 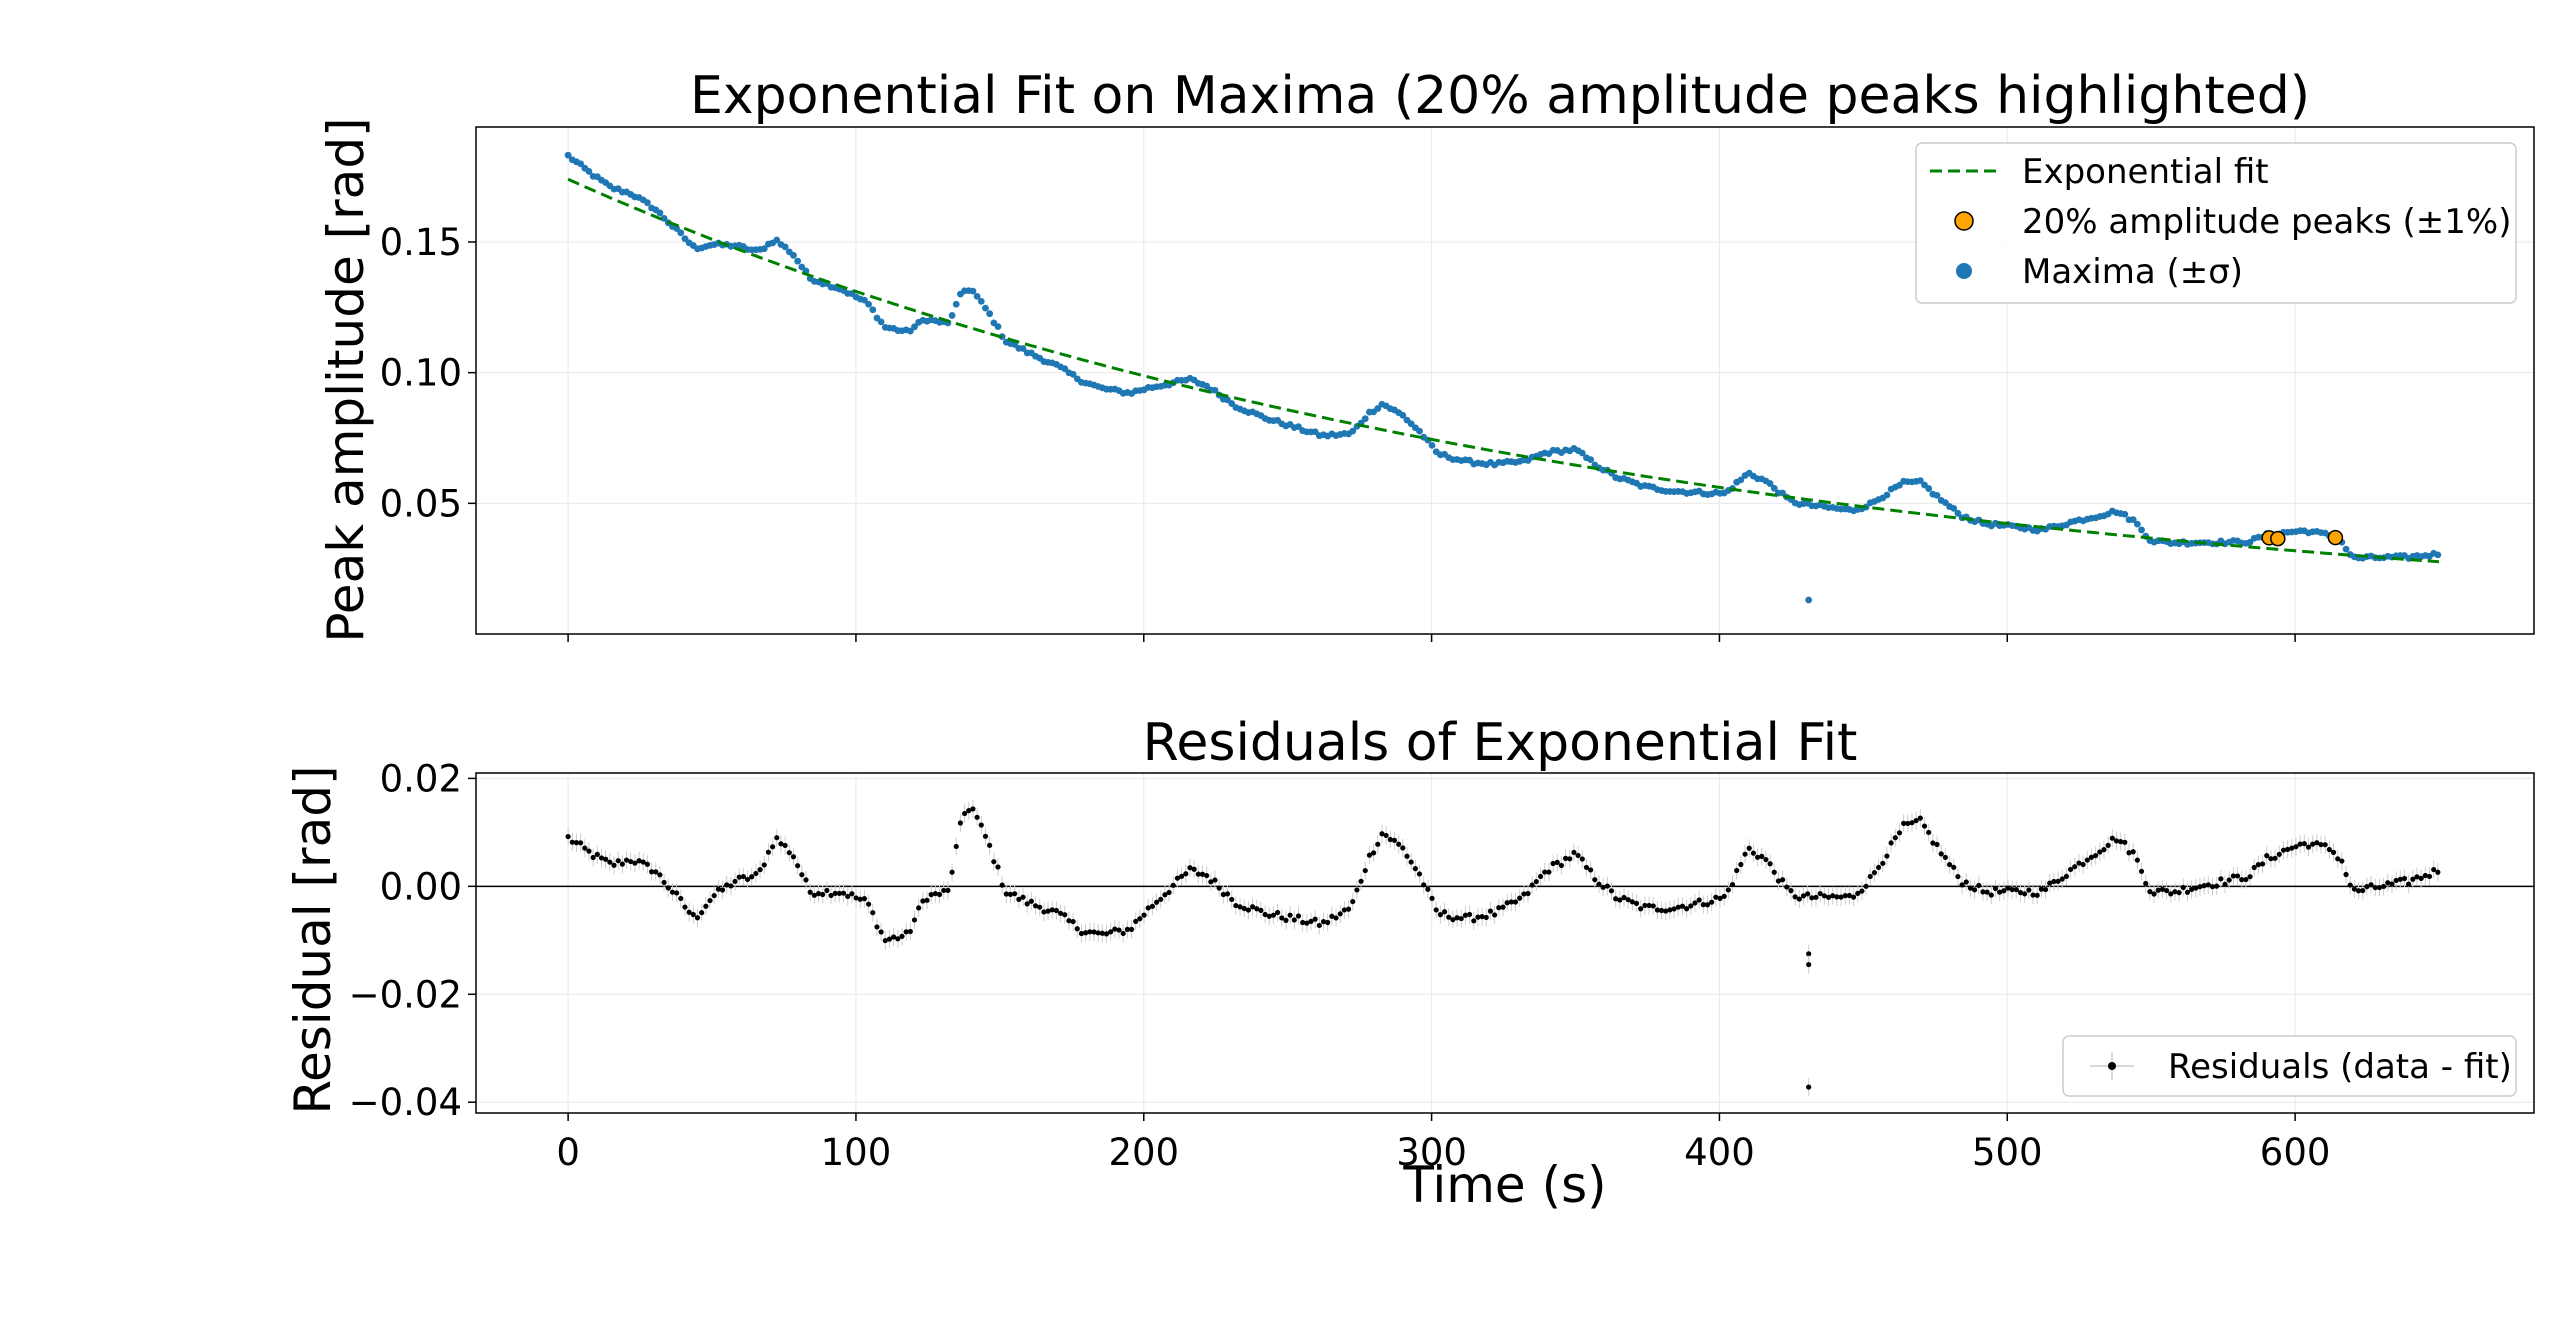 What do you see at coordinates (346, 379) in the screenshot?
I see `top-ylabel: Peak amplitude [rad]` at bounding box center [346, 379].